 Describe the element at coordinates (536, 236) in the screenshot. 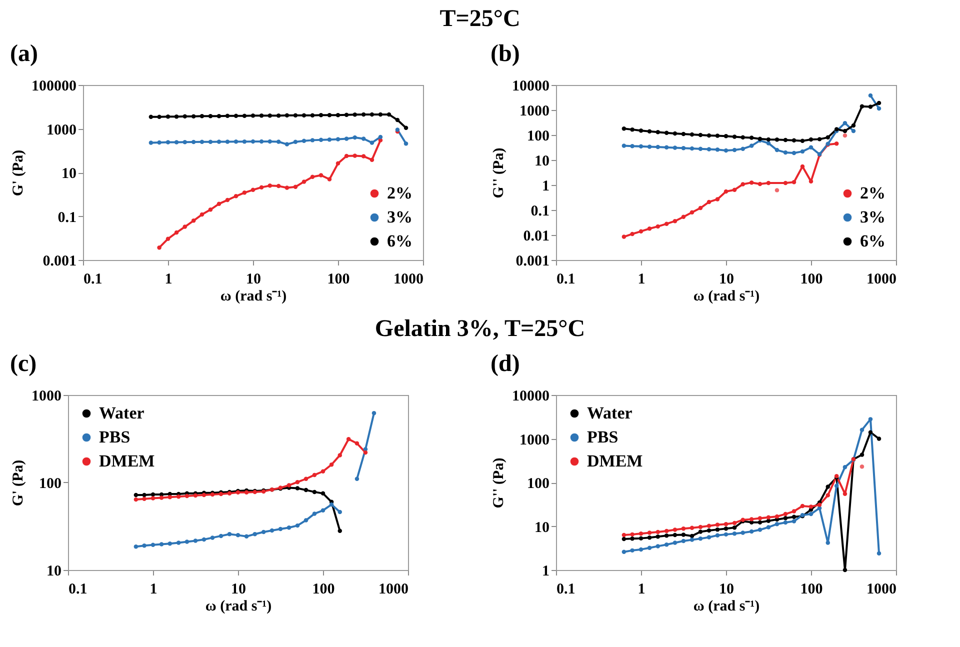

I see `y-tick-label: 0.01` at that location.